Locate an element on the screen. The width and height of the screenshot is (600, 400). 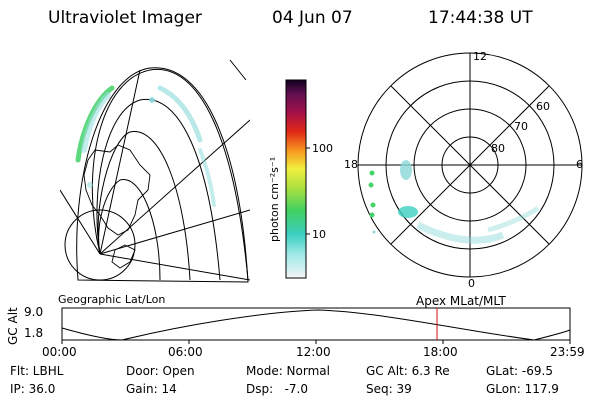
lat-label-60: 60 is located at coordinates (543, 106).